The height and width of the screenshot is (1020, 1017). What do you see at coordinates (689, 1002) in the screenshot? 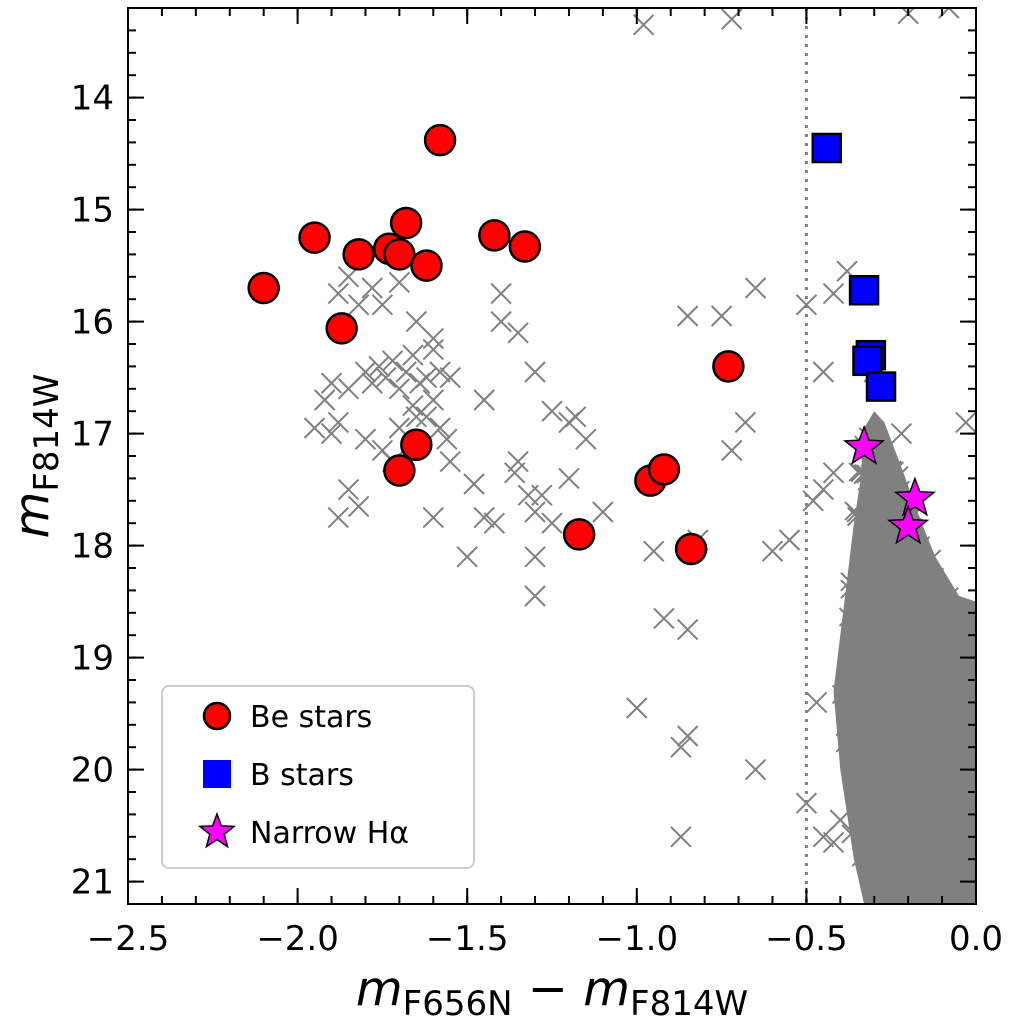
I see `x-axis-label-sub2: F814W` at bounding box center [689, 1002].